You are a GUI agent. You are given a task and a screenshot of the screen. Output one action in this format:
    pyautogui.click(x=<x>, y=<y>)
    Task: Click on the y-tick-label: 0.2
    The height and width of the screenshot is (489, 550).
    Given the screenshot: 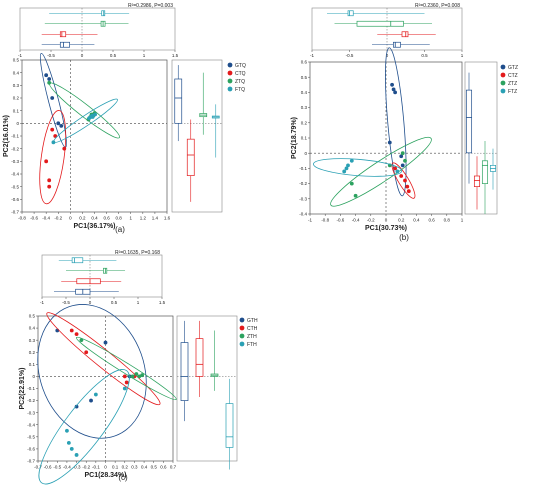 What is the action you would take?
    pyautogui.click(x=304, y=122)
    